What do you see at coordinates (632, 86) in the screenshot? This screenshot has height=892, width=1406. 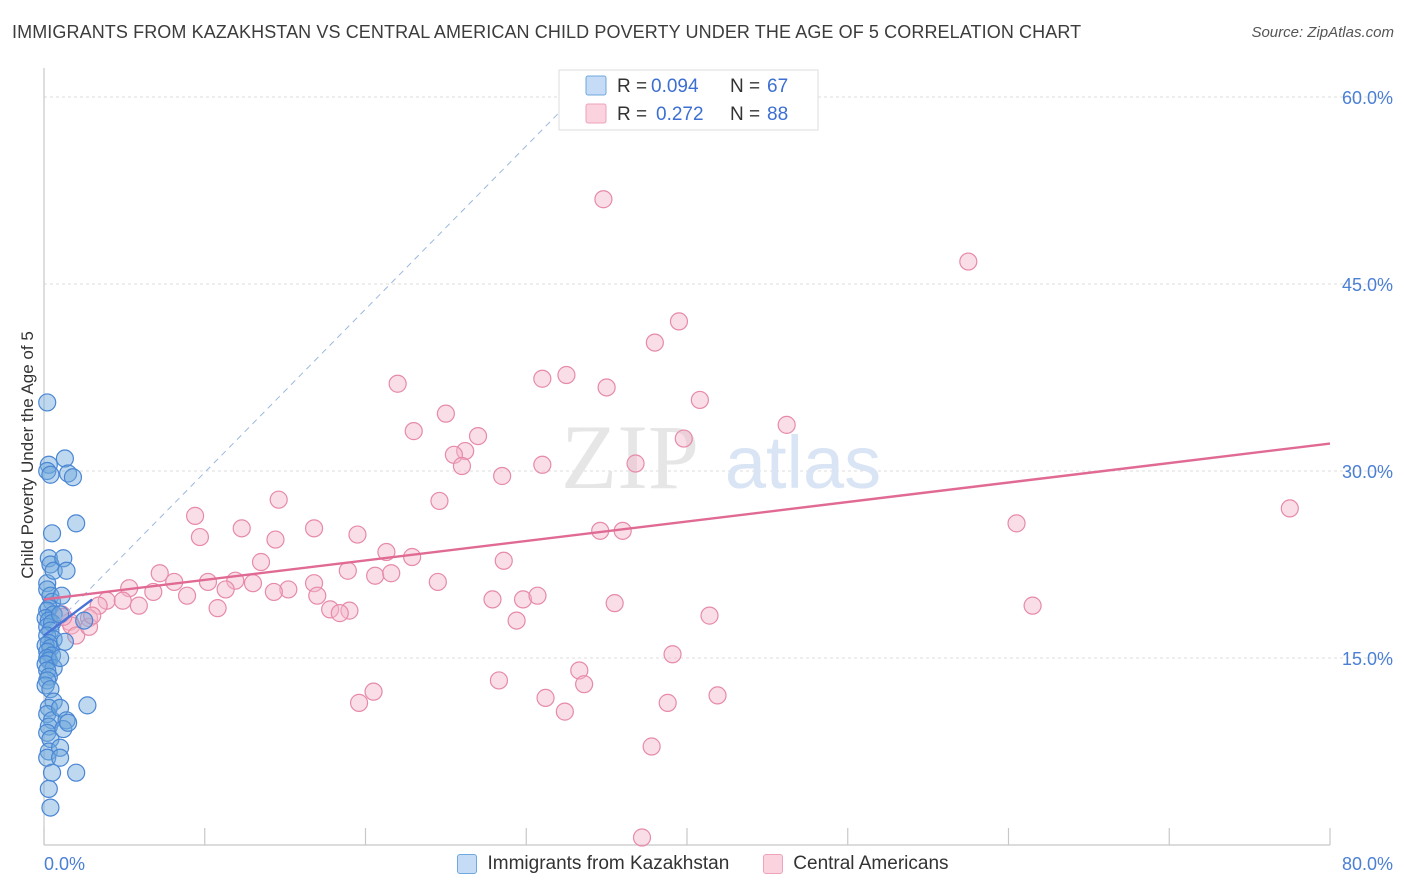 I see `legend-r-label-1: R =` at bounding box center [632, 86].